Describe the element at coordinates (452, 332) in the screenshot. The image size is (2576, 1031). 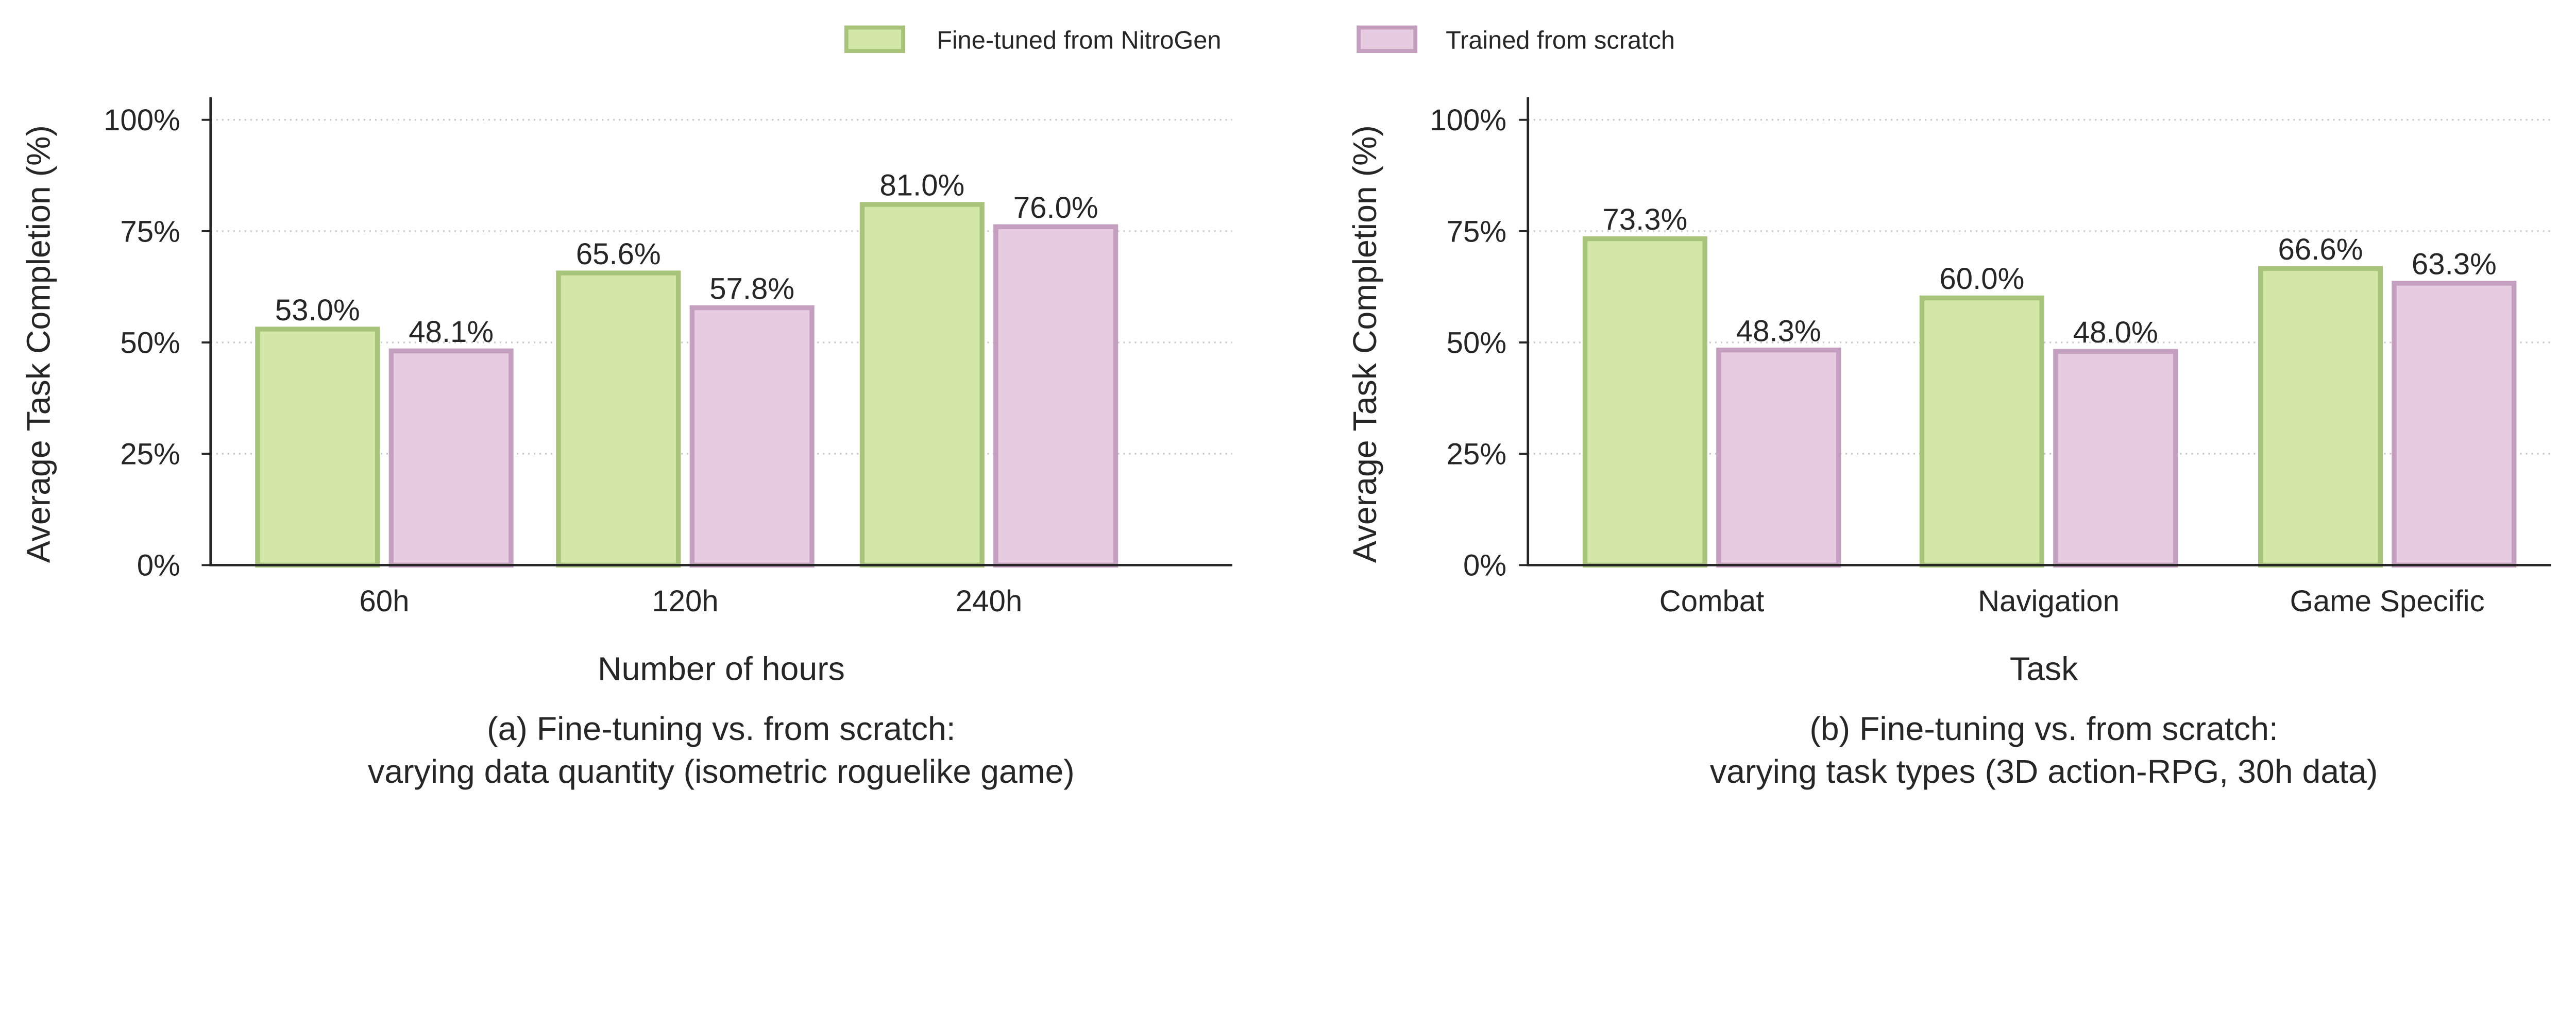
I see `data-label: 48.1%` at that location.